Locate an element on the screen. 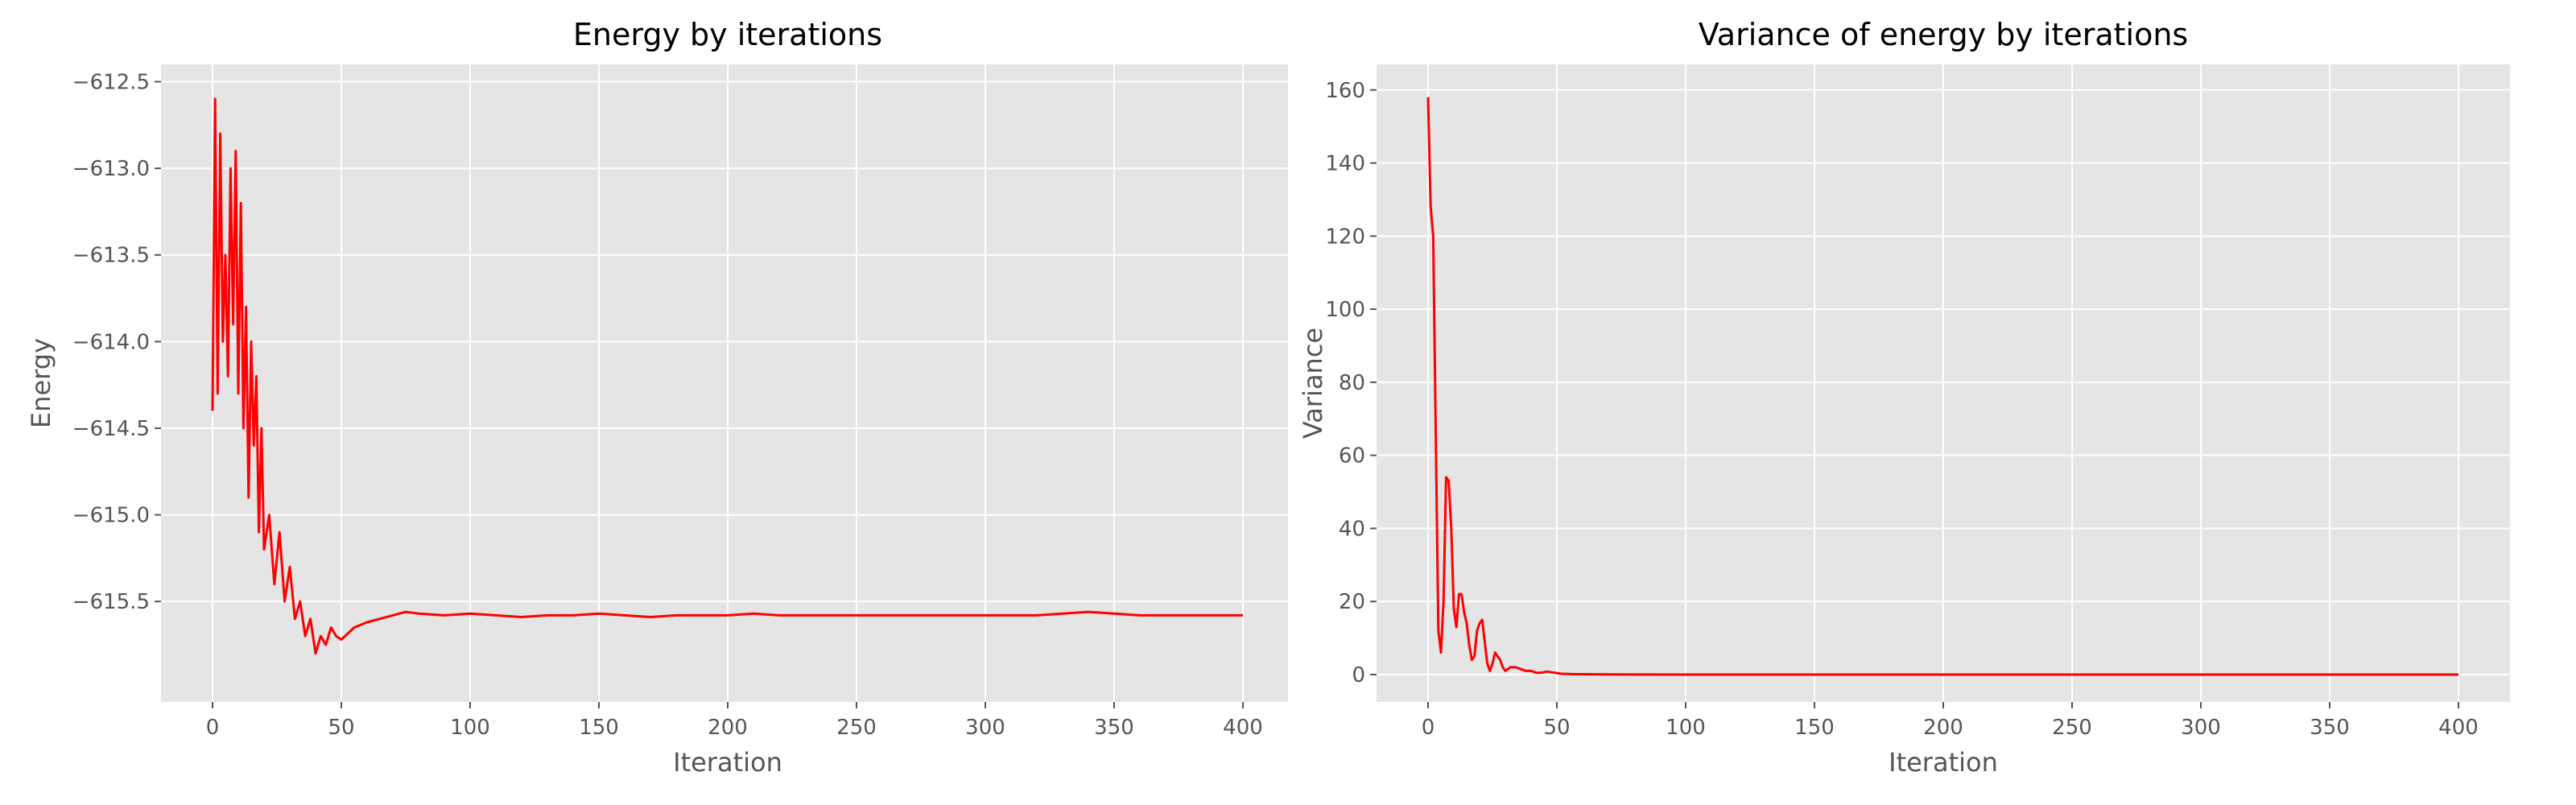  y-tick-label: −615.5 is located at coordinates (111, 602).